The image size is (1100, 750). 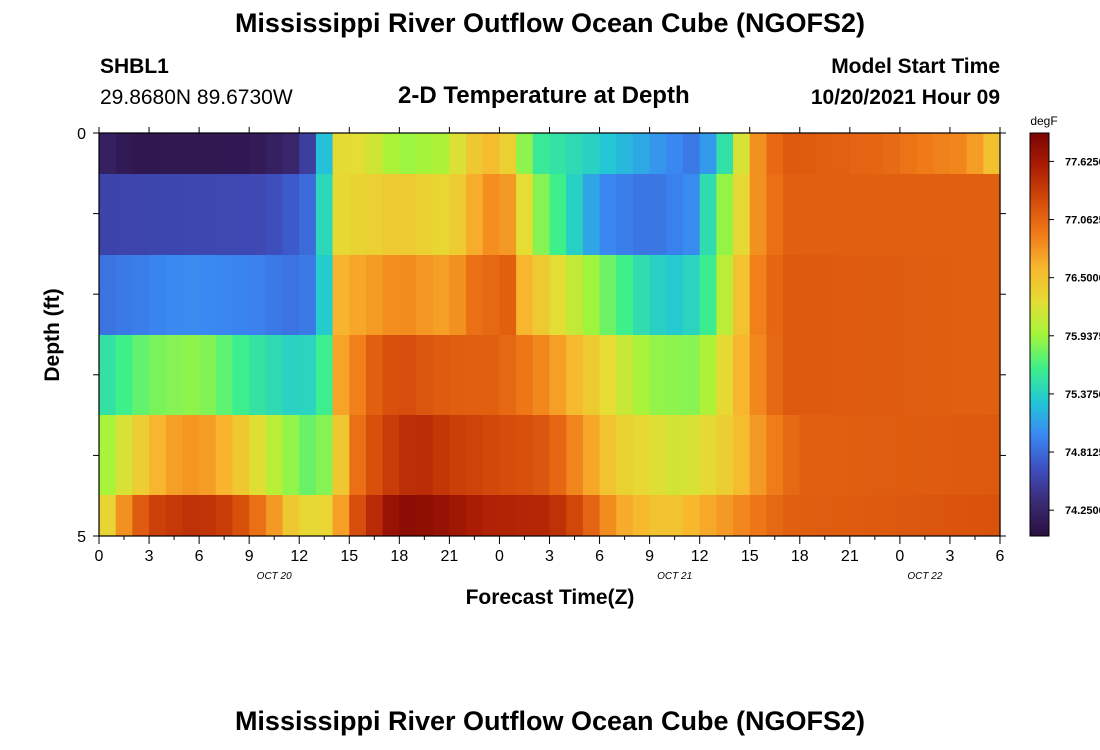 What do you see at coordinates (924, 576) in the screenshot?
I see `date-label: OCT 22` at bounding box center [924, 576].